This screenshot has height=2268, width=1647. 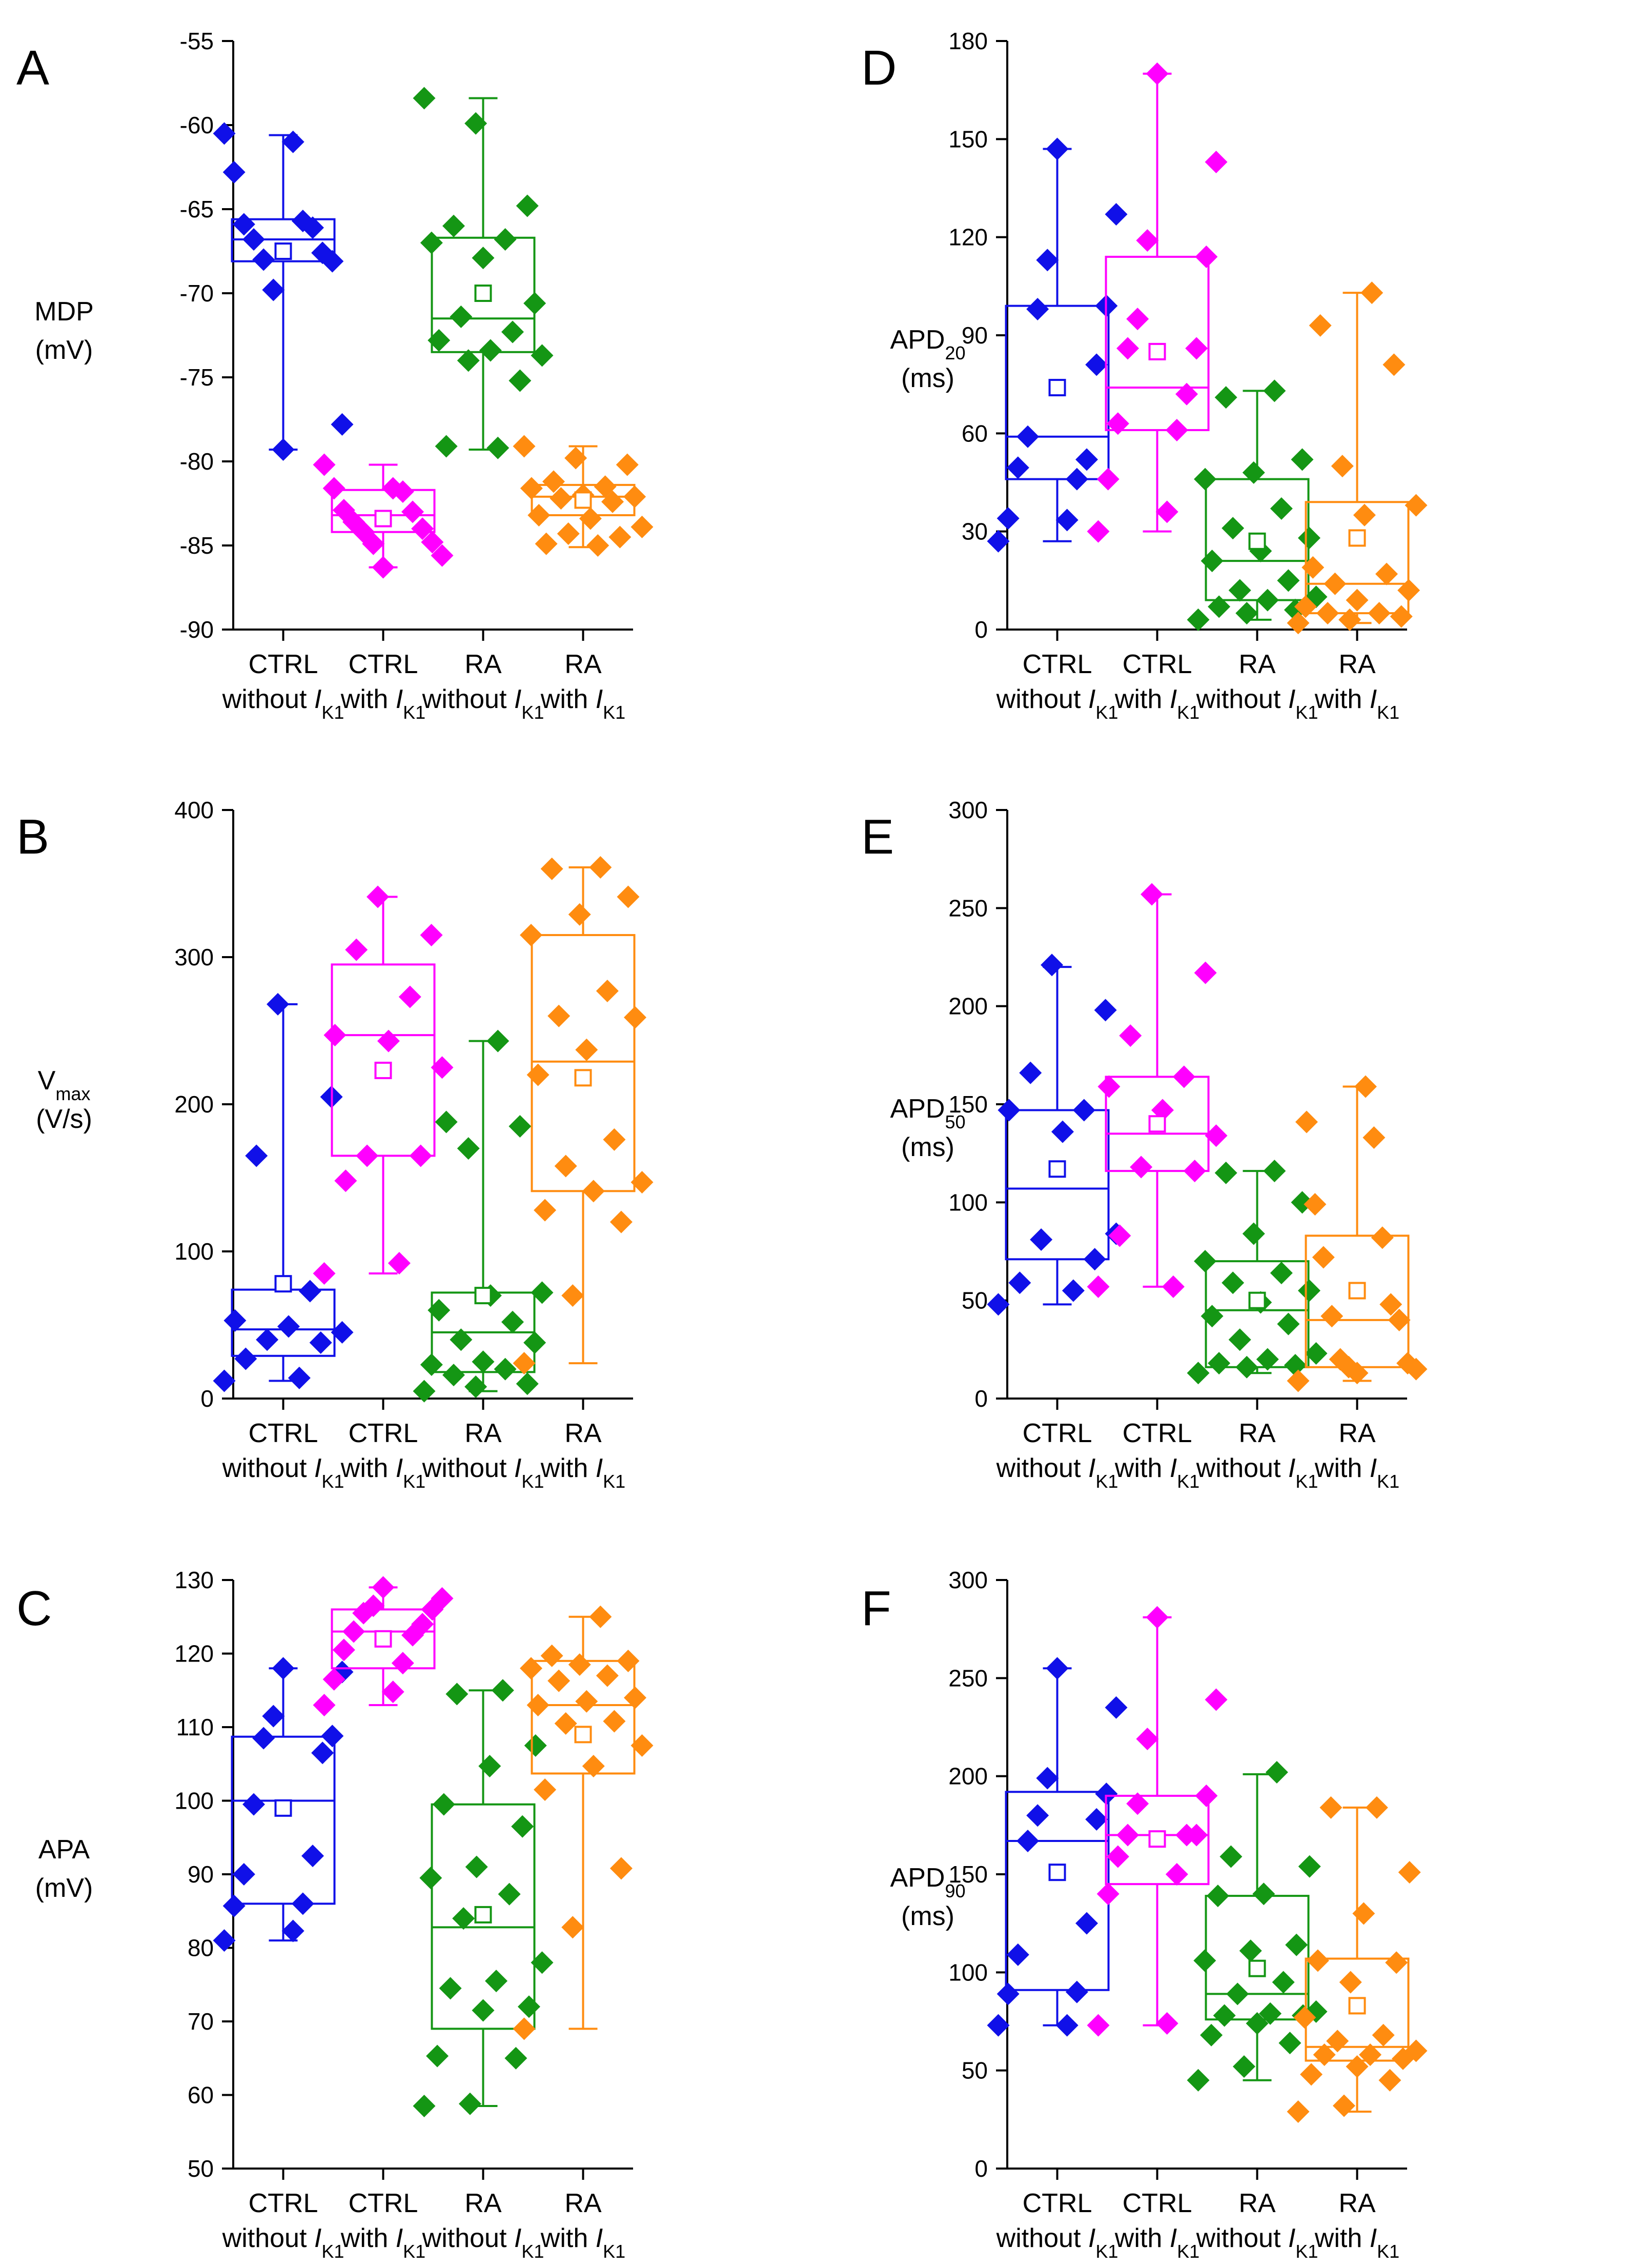 I want to click on panel-letter: A, so click(x=32, y=67).